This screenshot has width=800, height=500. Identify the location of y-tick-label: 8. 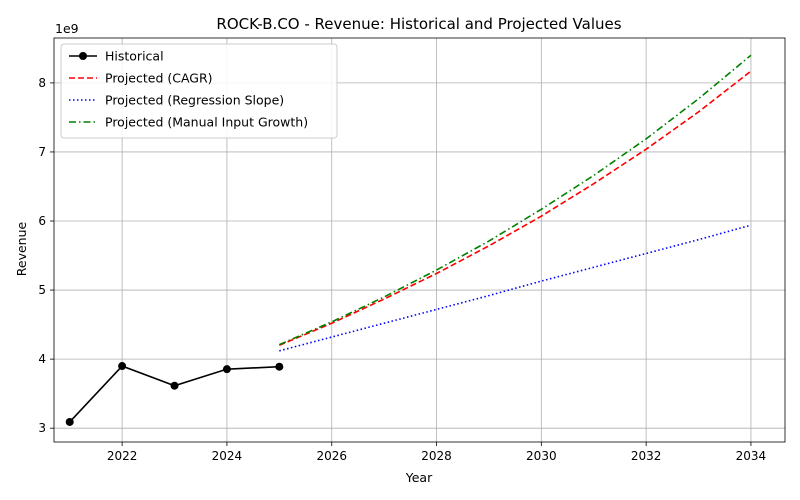
(42, 83).